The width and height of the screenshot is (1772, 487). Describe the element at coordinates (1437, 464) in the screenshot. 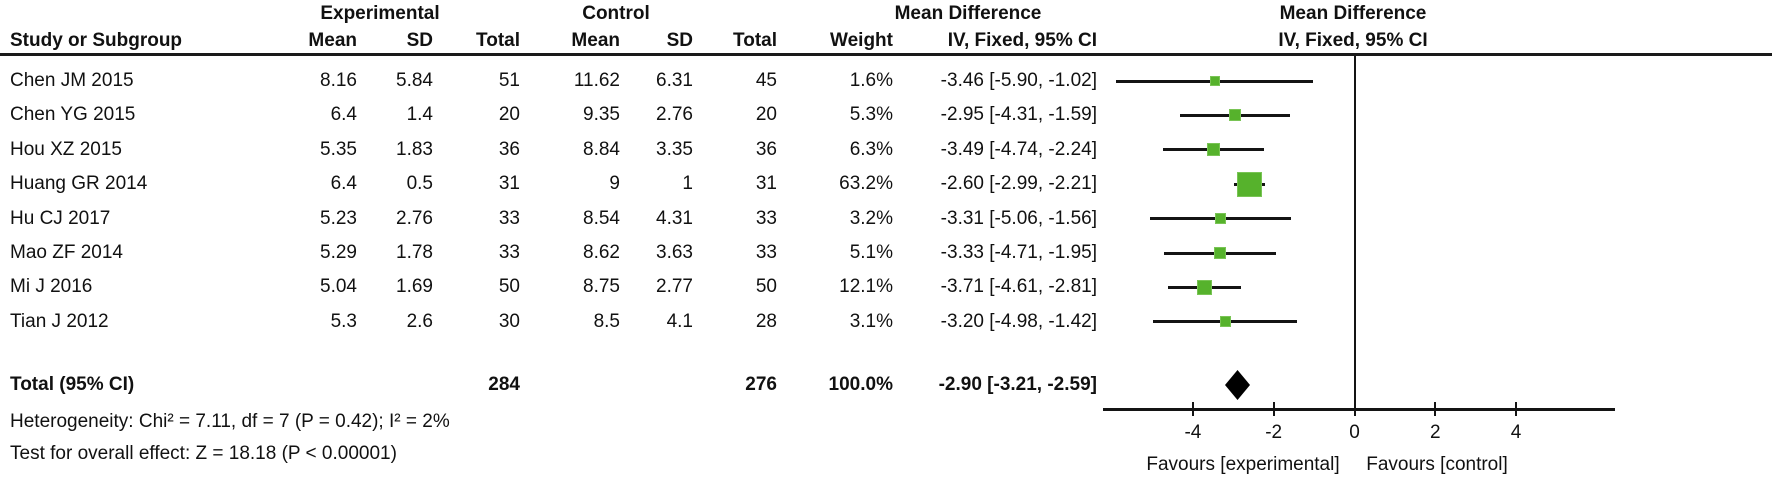

I see `favours-control-label: Favours [control]` at that location.